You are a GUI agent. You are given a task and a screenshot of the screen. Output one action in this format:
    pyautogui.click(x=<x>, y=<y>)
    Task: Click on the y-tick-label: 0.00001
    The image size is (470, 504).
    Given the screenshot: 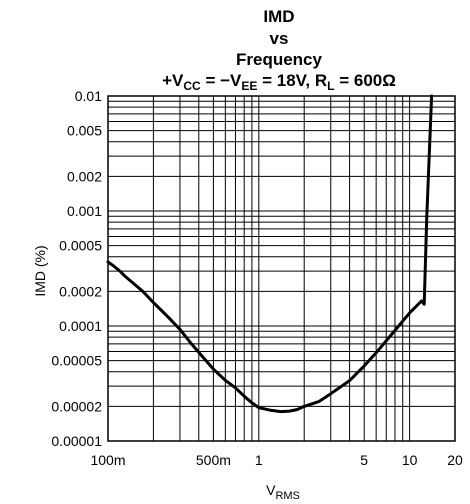 What is the action you would take?
    pyautogui.click(x=76, y=441)
    